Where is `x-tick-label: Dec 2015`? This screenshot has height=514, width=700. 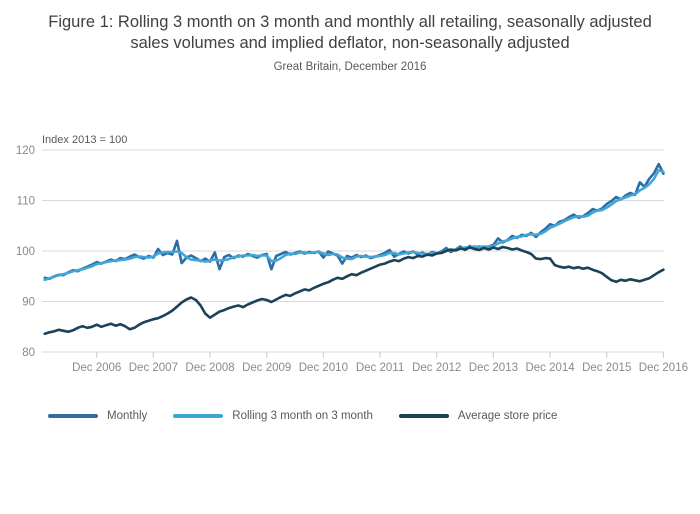
x-tick-label: Dec 2015 is located at coordinates (606, 368).